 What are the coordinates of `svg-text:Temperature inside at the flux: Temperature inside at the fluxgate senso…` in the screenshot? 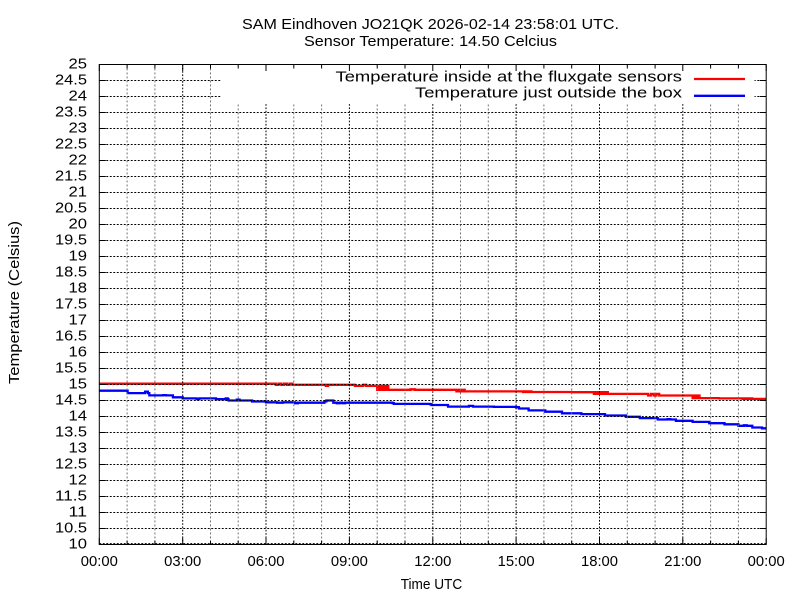 It's located at (509, 78).